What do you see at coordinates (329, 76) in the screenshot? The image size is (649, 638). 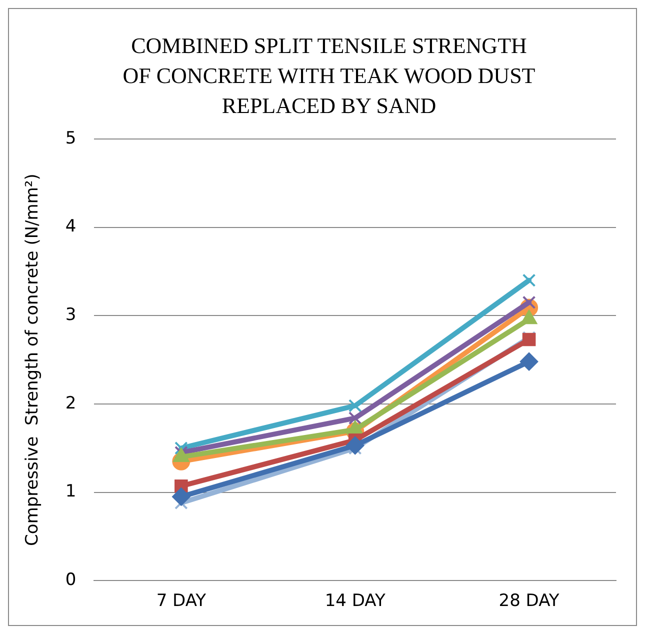 I see `chart-title: COMBINED SPLIT TENSILE STRENGTH OF CONCRETE WITH TEAK WOOD DUST REPLACED BY SAND` at bounding box center [329, 76].